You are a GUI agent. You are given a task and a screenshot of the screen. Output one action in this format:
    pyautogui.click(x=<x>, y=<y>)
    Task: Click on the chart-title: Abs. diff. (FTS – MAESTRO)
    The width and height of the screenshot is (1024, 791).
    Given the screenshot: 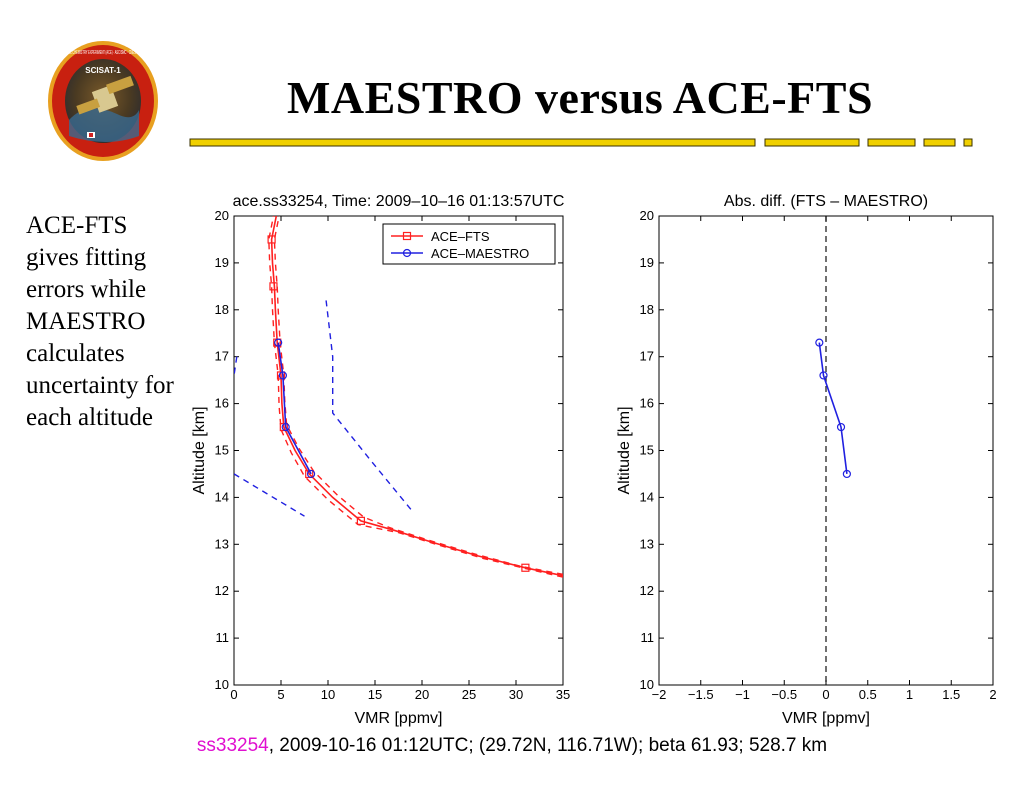 What is the action you would take?
    pyautogui.click(x=826, y=201)
    